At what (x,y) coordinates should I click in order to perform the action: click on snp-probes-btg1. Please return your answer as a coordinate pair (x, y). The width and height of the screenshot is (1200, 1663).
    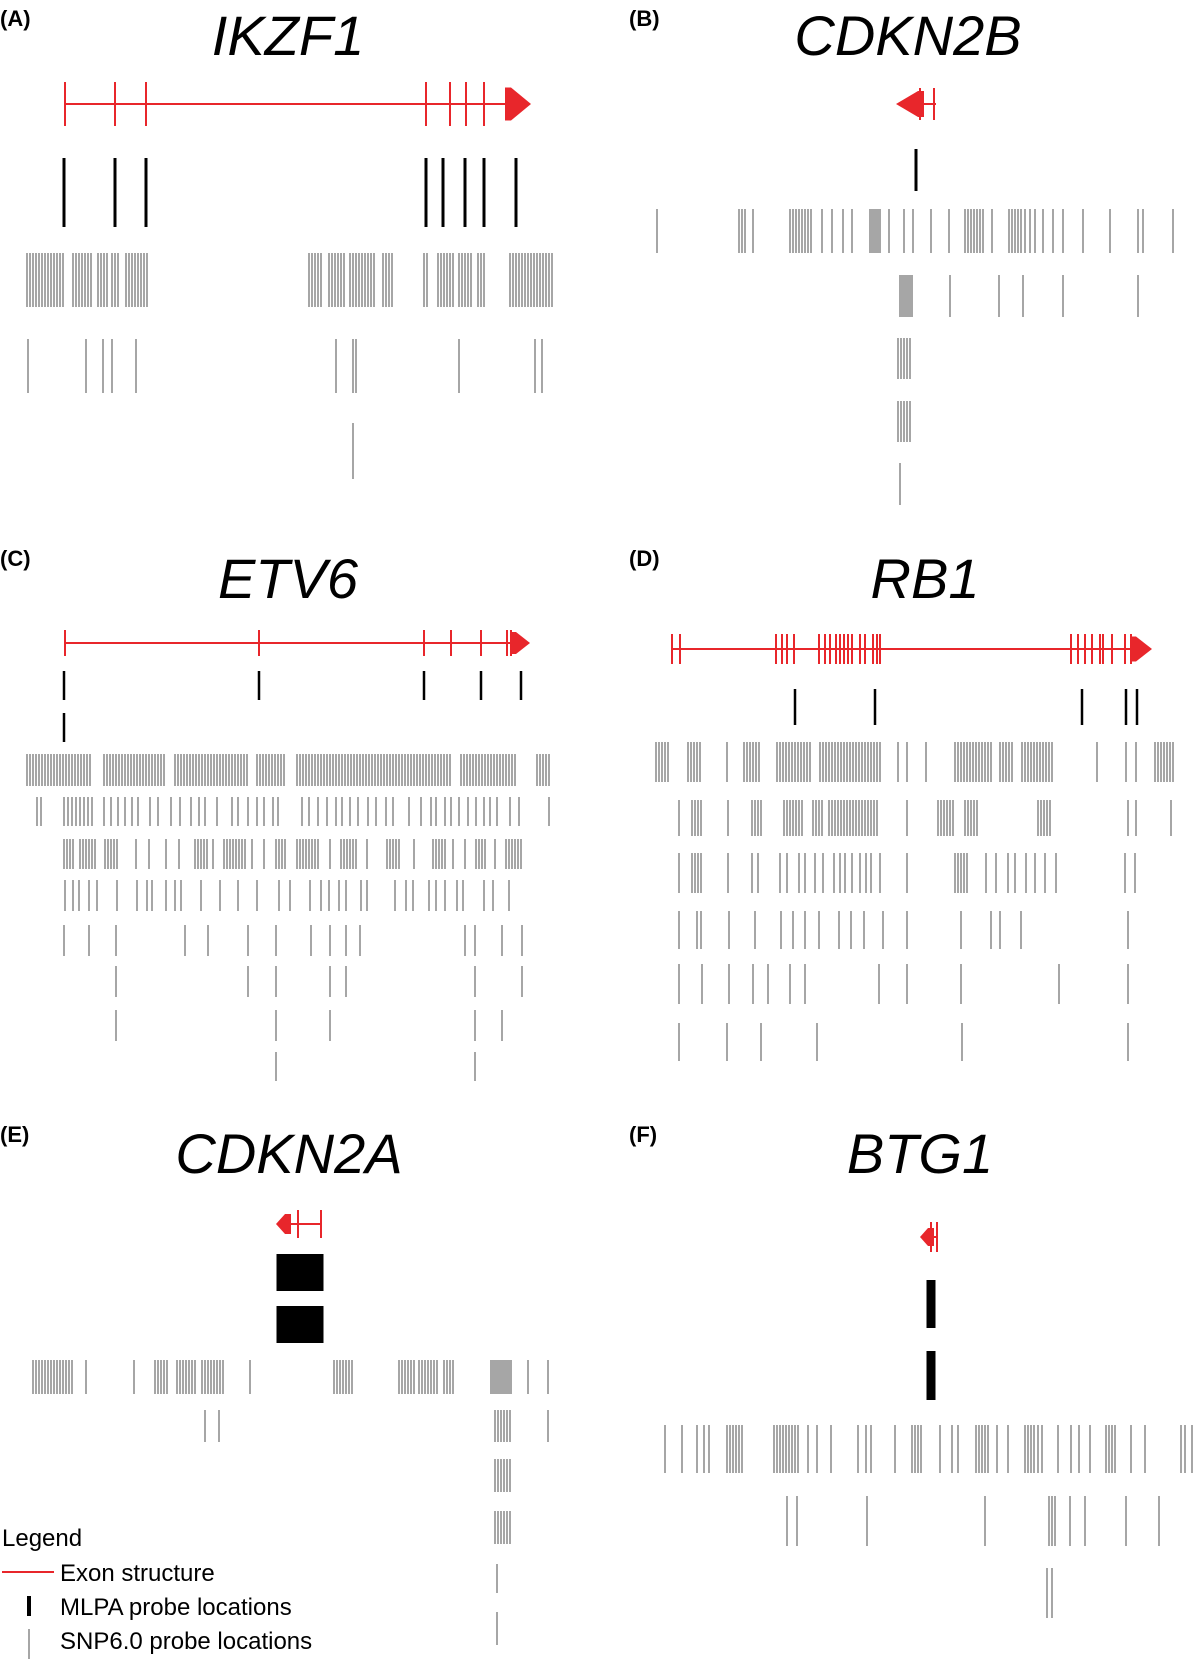
    Looking at the image, I should click on (928, 1521).